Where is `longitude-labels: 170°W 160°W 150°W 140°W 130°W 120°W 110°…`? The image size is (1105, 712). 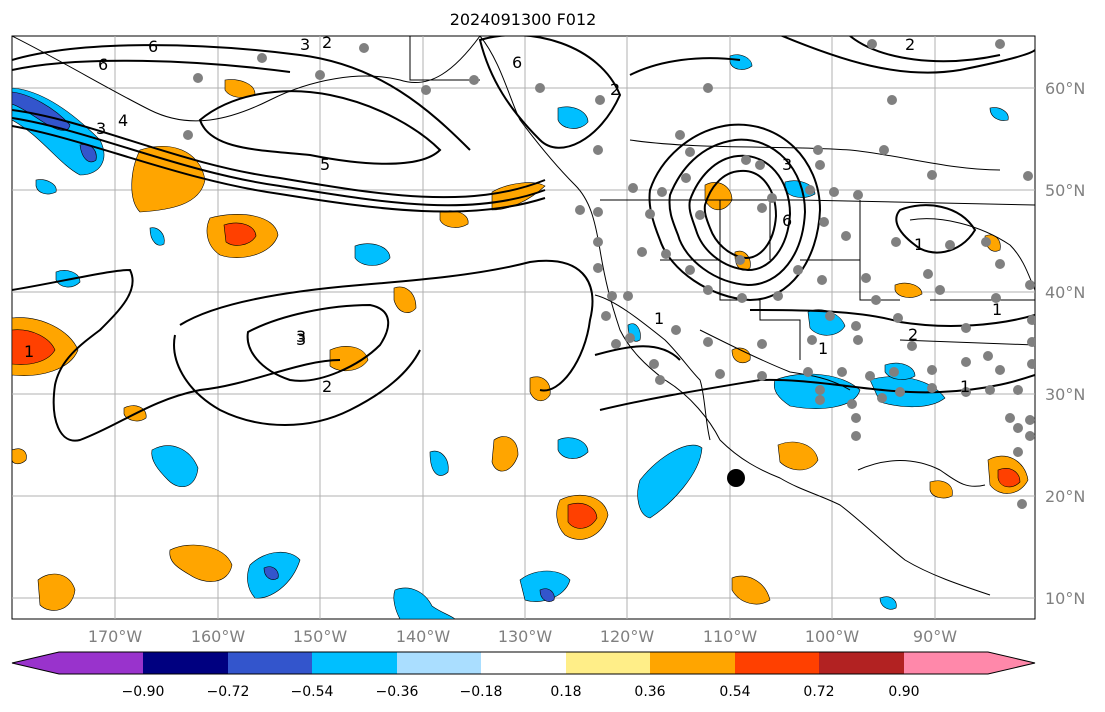 longitude-labels: 170°W 160°W 150°W 140°W 130°W 120°W 110°… is located at coordinates (522, 636).